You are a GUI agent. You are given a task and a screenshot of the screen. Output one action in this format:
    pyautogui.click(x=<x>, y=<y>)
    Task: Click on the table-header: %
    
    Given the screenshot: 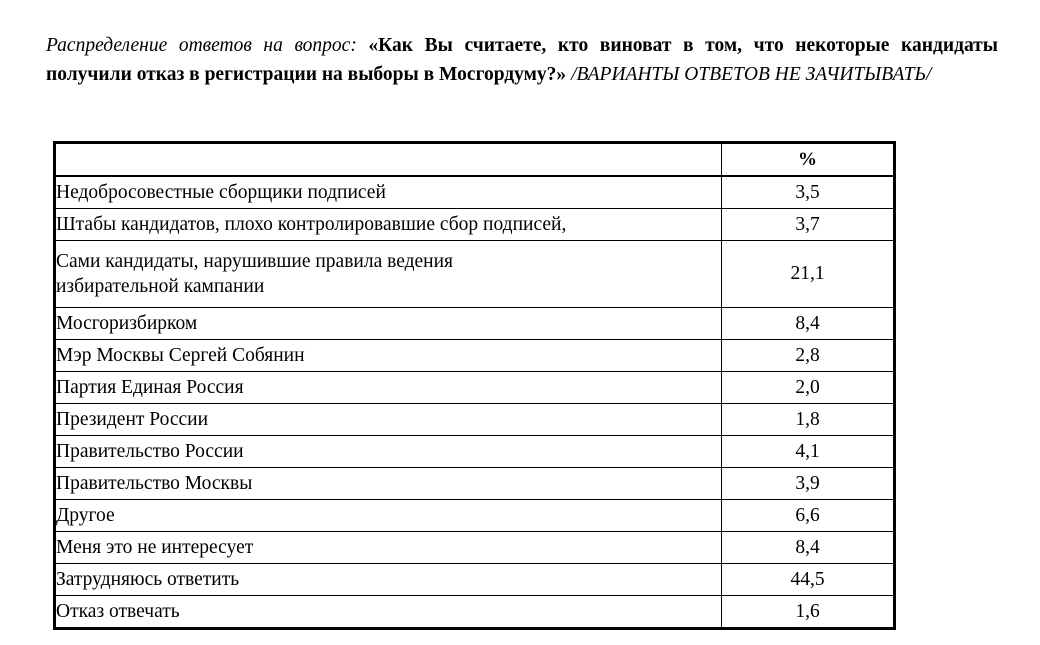 What is the action you would take?
    pyautogui.click(x=474, y=159)
    